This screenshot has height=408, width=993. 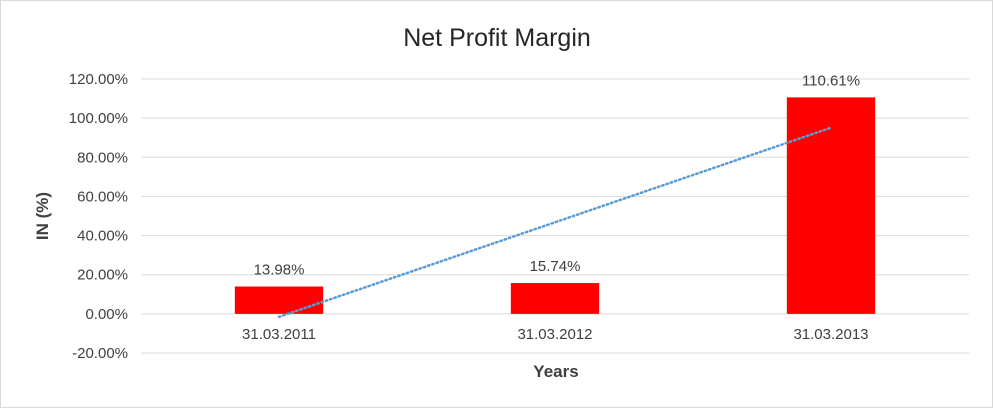 What do you see at coordinates (830, 334) in the screenshot?
I see `x-tick-label: 31.03.2013` at bounding box center [830, 334].